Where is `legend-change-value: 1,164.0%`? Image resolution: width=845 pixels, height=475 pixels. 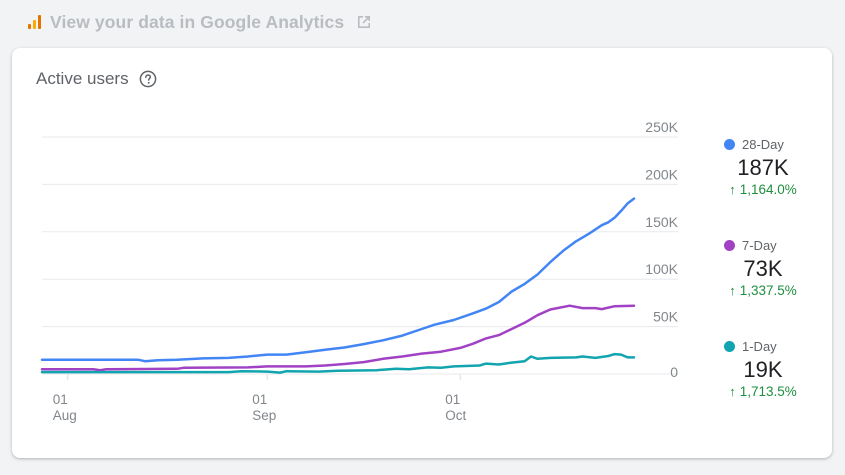 legend-change-value: 1,164.0% is located at coordinates (768, 189).